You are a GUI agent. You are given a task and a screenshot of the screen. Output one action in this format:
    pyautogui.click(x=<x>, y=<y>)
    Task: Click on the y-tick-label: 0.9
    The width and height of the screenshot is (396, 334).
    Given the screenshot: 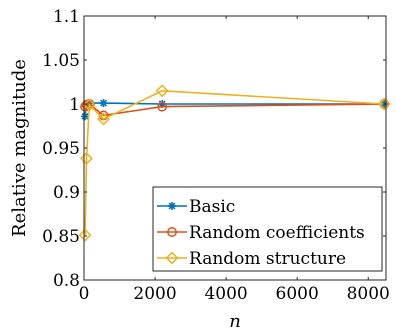 What is the action you would take?
    pyautogui.click(x=66, y=193)
    